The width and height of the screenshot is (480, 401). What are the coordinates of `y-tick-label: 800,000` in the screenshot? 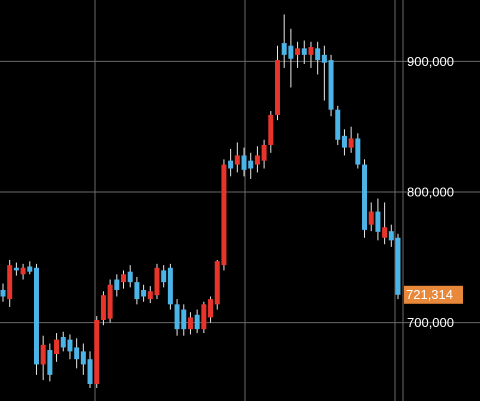 It's located at (430, 191).